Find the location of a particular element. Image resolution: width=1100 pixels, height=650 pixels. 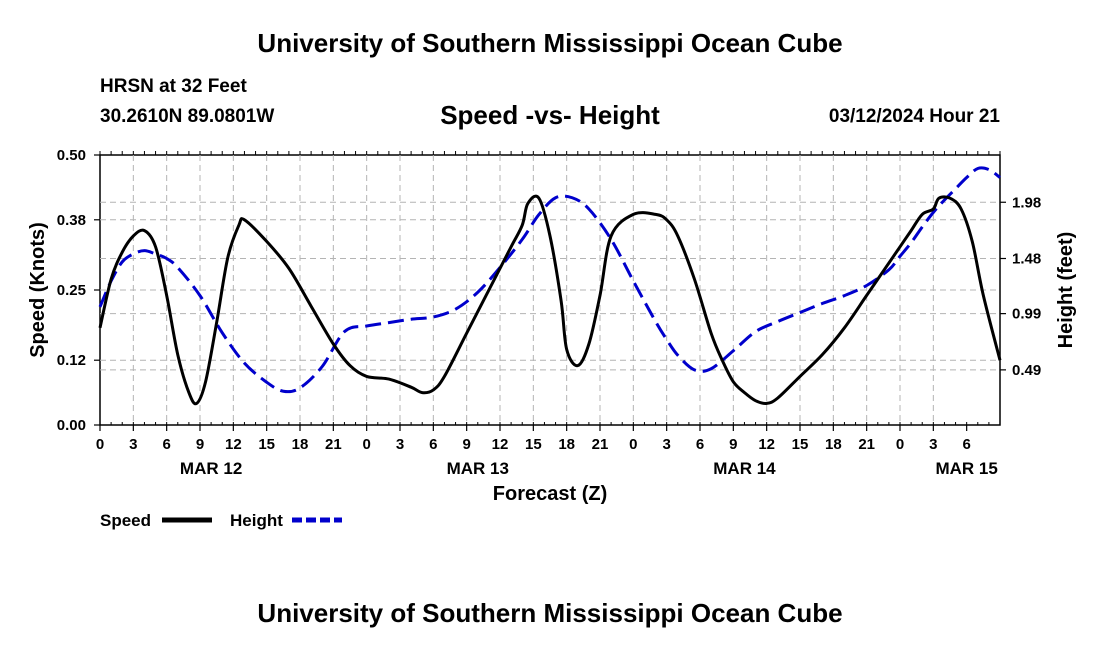

date-label: MAR 13 is located at coordinates (478, 468).